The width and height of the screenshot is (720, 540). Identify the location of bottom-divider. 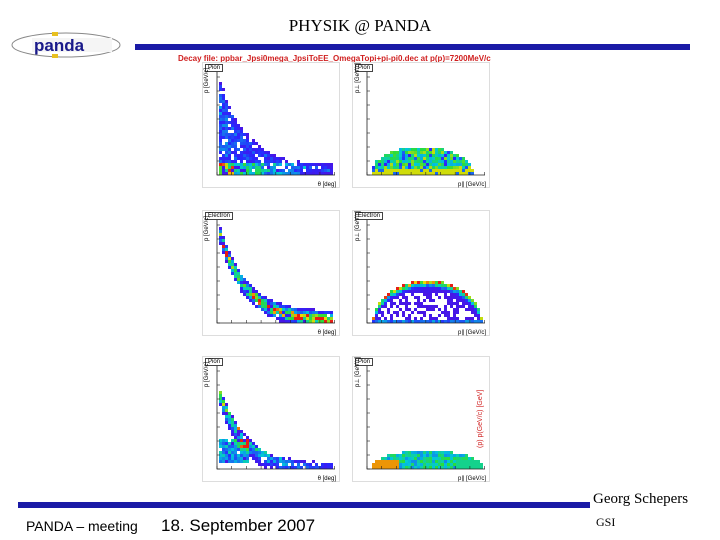
(304, 505).